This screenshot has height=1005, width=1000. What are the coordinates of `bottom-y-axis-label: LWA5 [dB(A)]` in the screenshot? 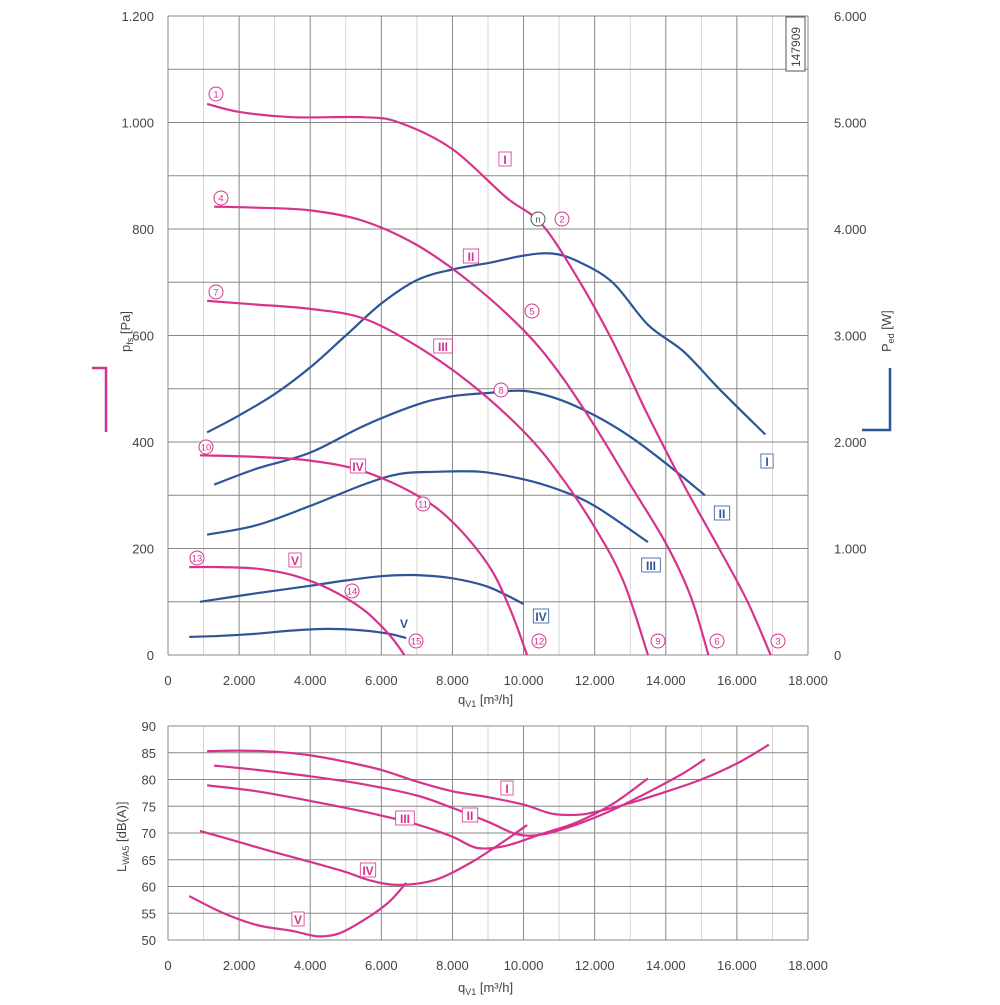 It's located at (122, 837).